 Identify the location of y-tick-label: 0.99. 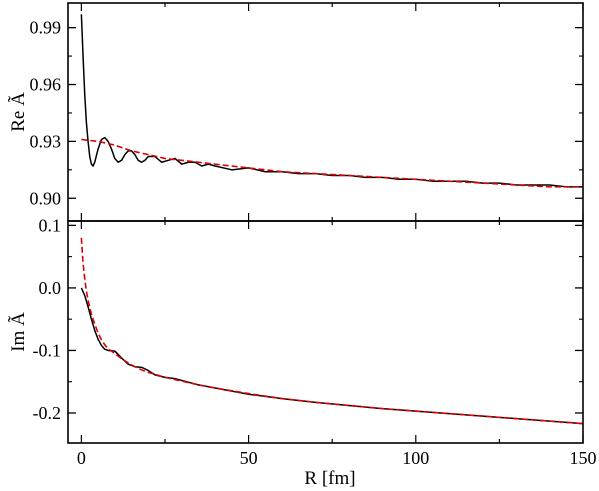
(46, 28).